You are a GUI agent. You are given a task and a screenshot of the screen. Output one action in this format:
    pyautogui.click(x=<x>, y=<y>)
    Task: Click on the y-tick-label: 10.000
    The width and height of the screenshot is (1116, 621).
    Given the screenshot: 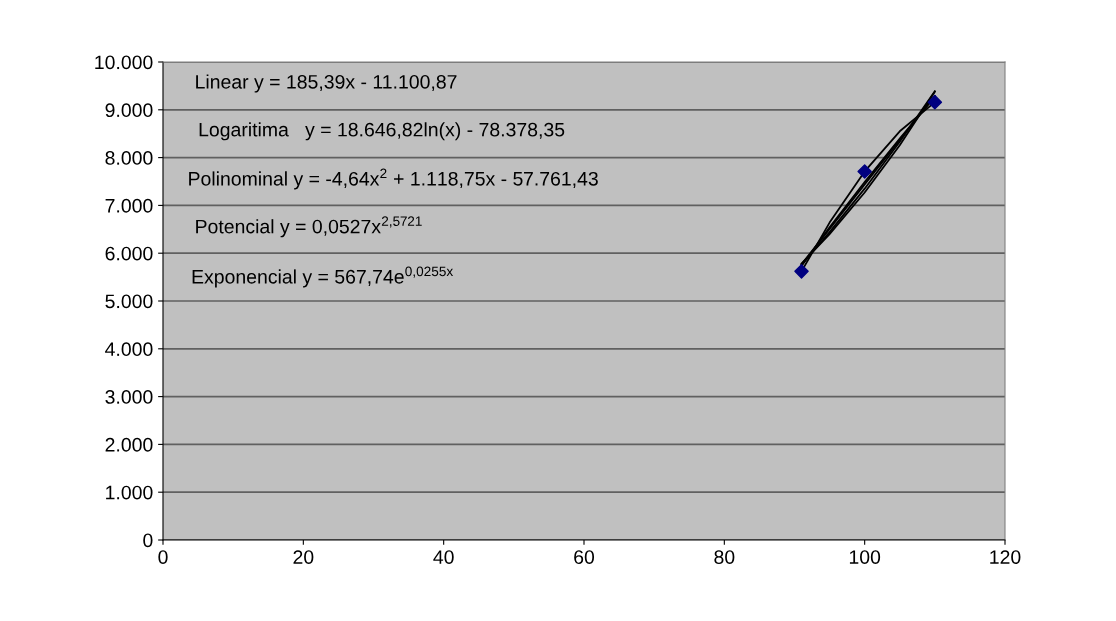 What is the action you would take?
    pyautogui.click(x=124, y=62)
    